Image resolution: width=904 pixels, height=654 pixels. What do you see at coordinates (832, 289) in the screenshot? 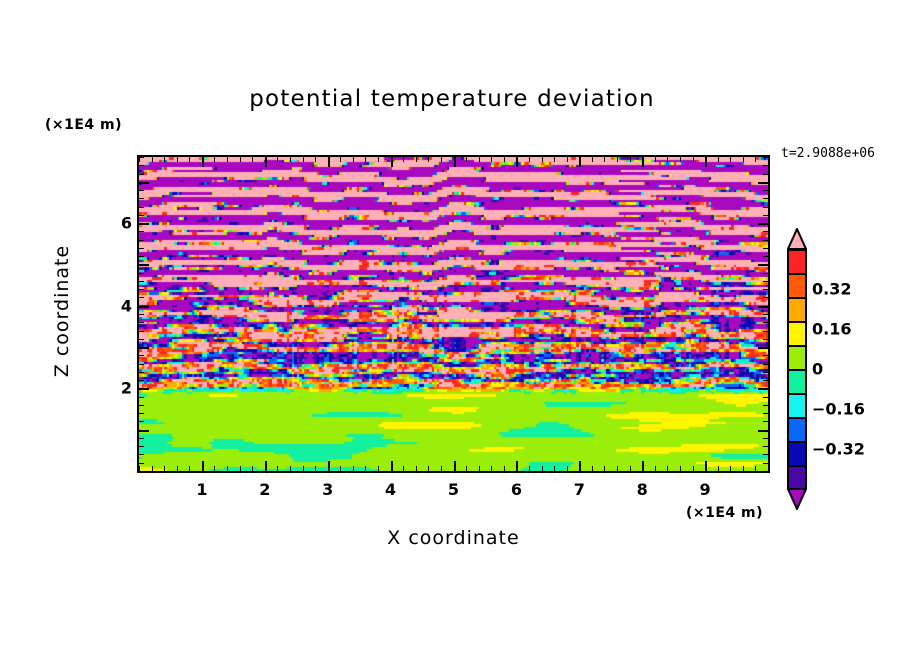
I see `colorbar-label: 0.32` at bounding box center [832, 289].